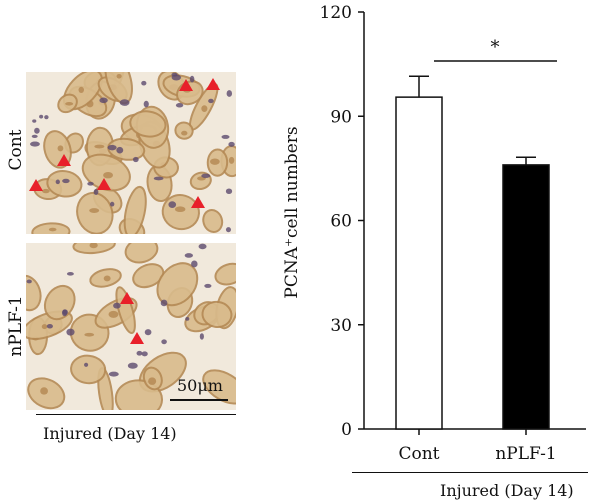 This screenshot has width=600, height=503. I want to click on bar-cont, so click(419, 263).